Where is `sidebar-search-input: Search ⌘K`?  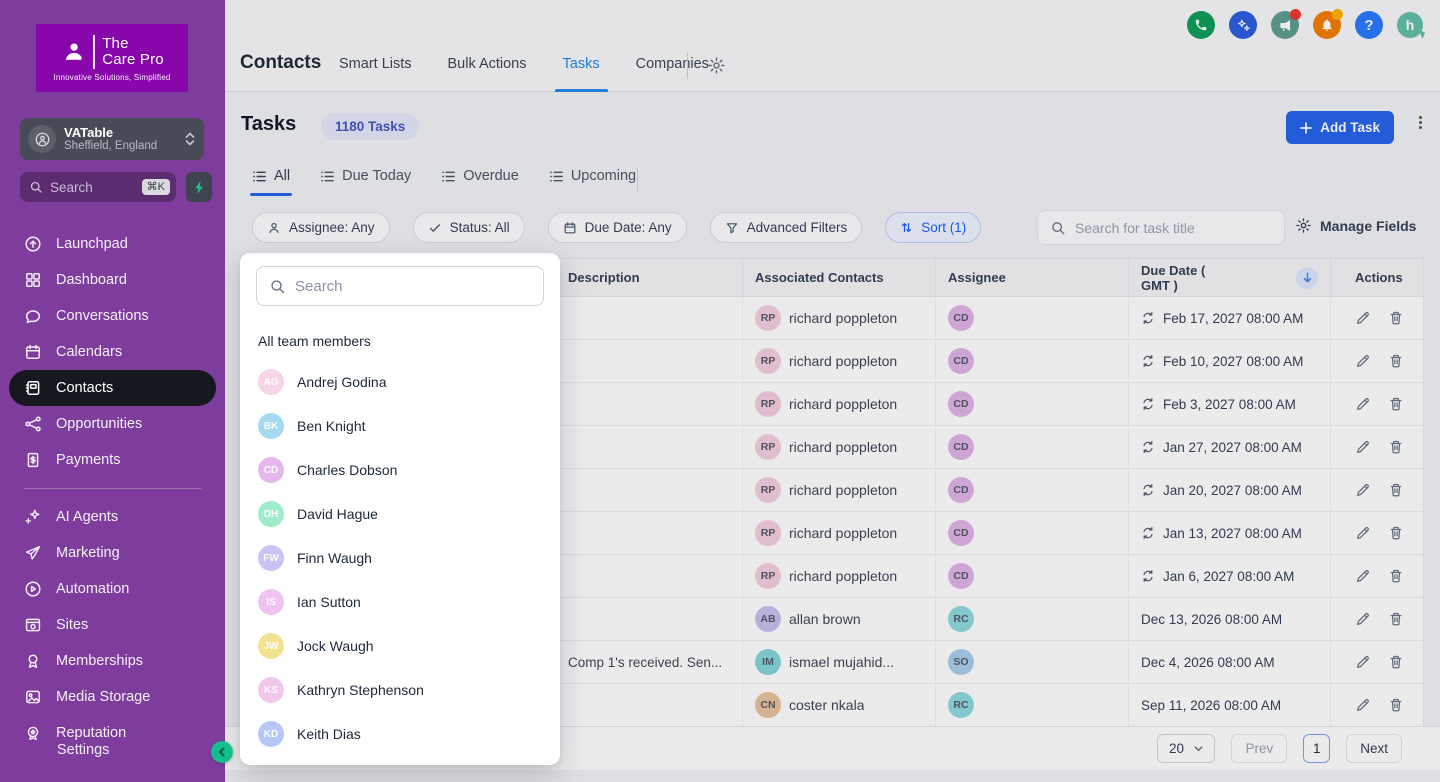 sidebar-search-input: Search ⌘K is located at coordinates (98, 187).